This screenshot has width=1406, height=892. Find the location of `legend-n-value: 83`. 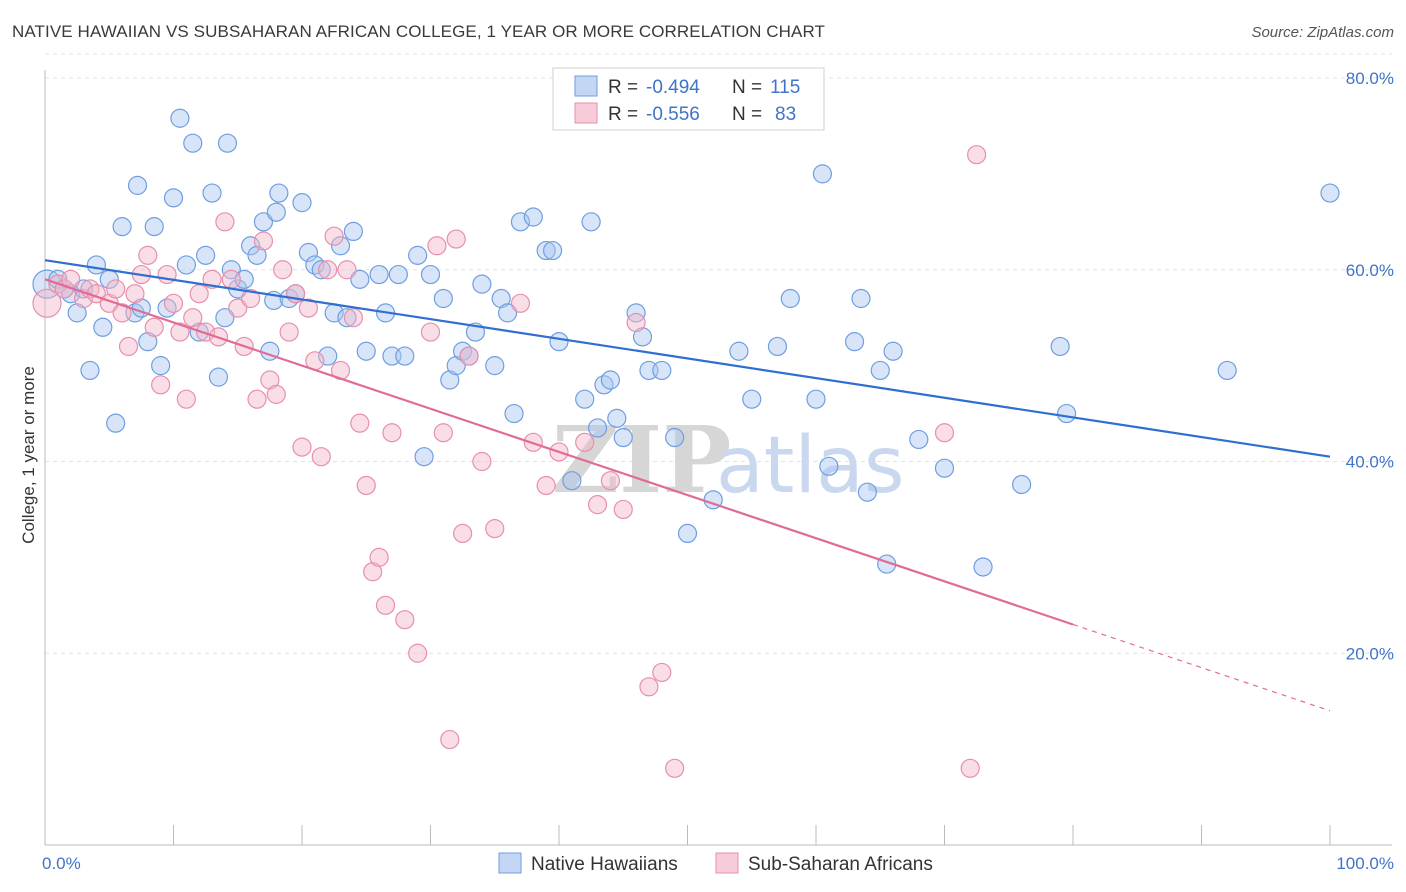

legend-n-value: 83 is located at coordinates (785, 114).